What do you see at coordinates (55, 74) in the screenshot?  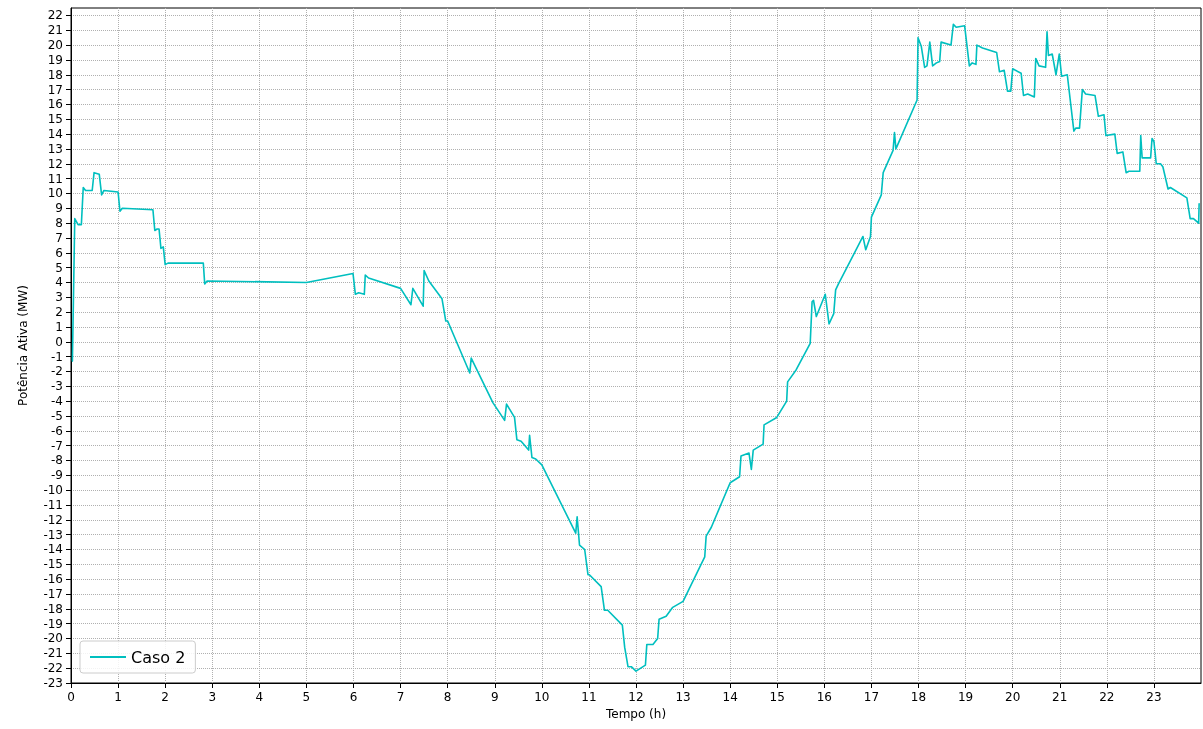 I see `y-tick-label: 18` at bounding box center [55, 74].